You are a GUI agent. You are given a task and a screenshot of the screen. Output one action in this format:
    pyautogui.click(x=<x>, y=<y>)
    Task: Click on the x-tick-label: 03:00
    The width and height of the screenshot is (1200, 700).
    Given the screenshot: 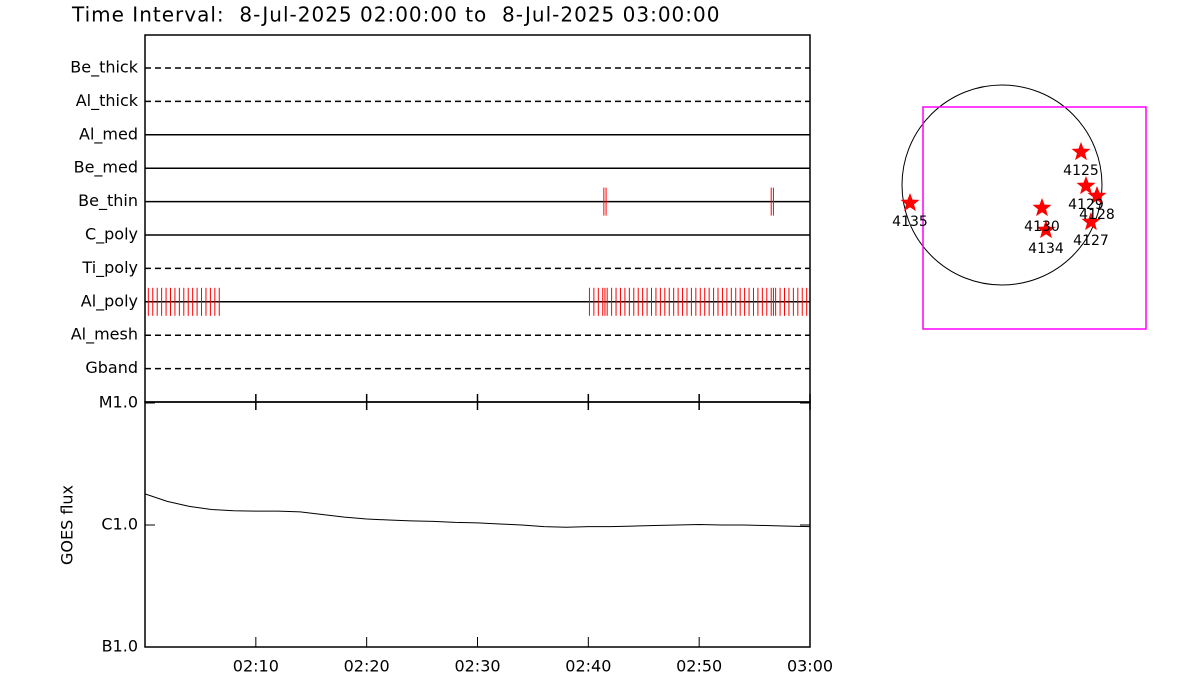 What is the action you would take?
    pyautogui.click(x=810, y=666)
    